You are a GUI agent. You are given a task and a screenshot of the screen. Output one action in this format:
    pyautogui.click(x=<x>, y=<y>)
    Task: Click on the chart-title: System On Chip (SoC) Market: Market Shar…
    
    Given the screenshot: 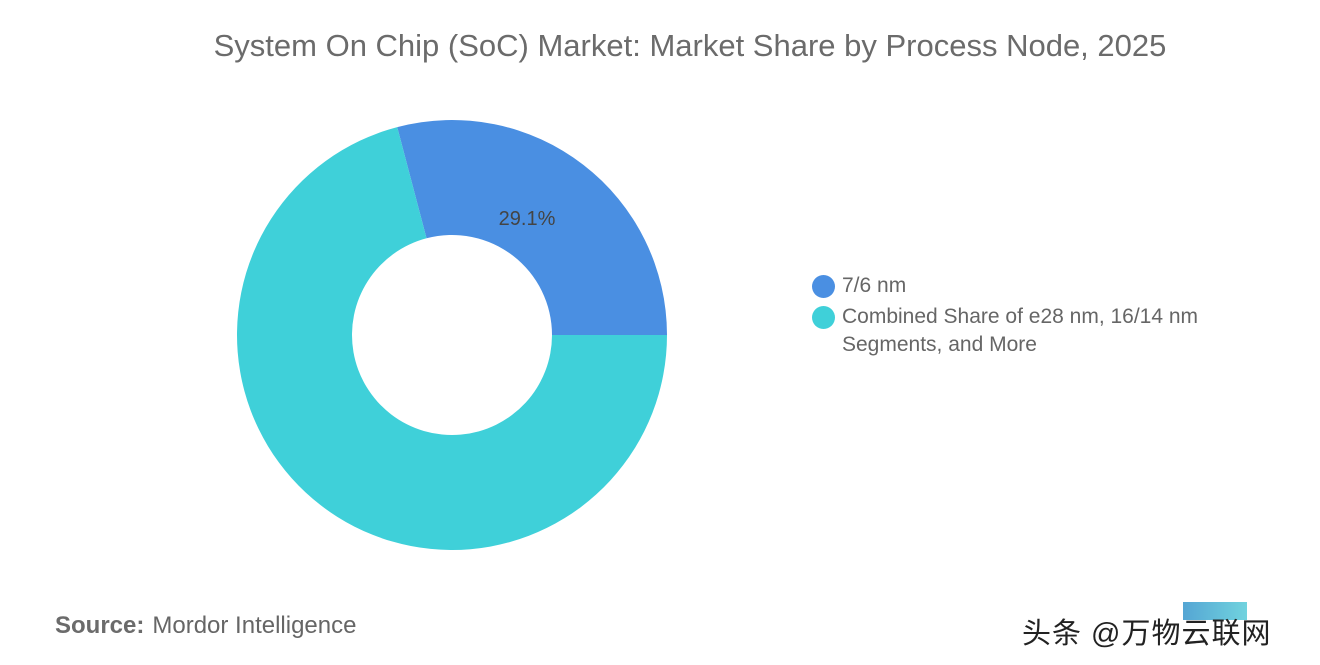 What is the action you would take?
    pyautogui.click(x=690, y=45)
    